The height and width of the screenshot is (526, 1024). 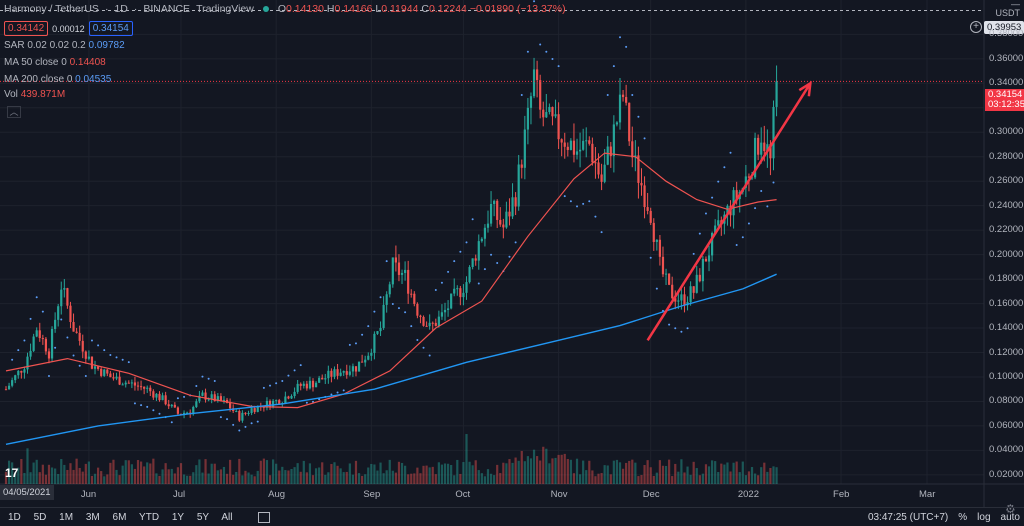 What do you see at coordinates (119, 517) in the screenshot?
I see `range-6m: 6M` at bounding box center [119, 517].